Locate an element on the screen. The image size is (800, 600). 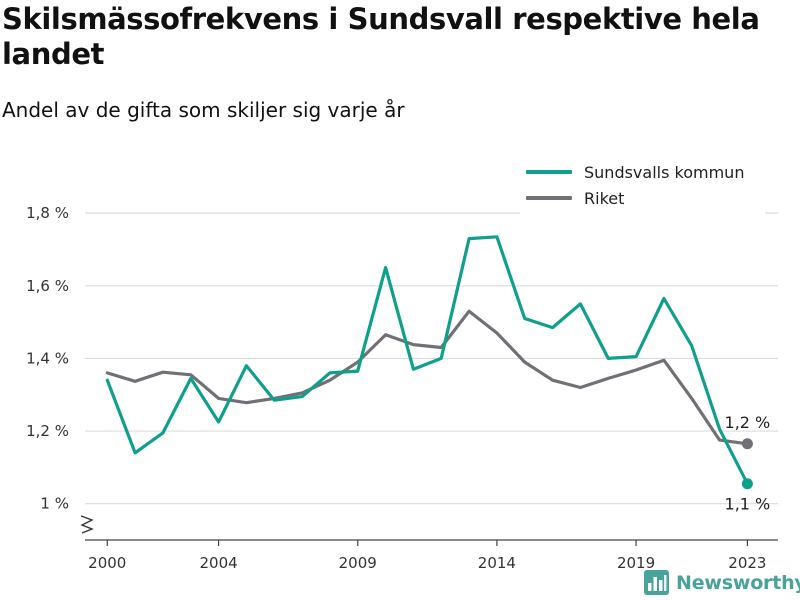
legend-item-sundsvall: Sundsvalls kommun is located at coordinates (635, 172).